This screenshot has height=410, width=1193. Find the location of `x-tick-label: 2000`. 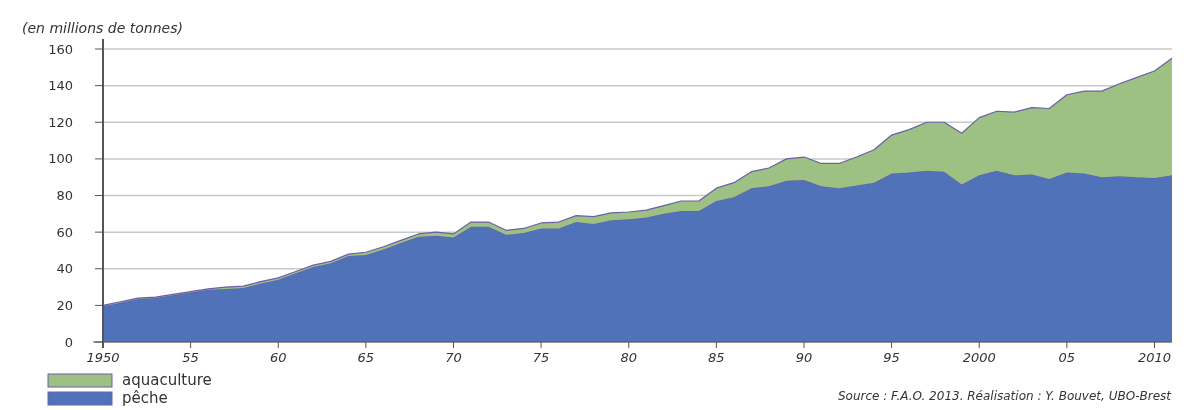

x-tick-label: 2000 is located at coordinates (979, 357).